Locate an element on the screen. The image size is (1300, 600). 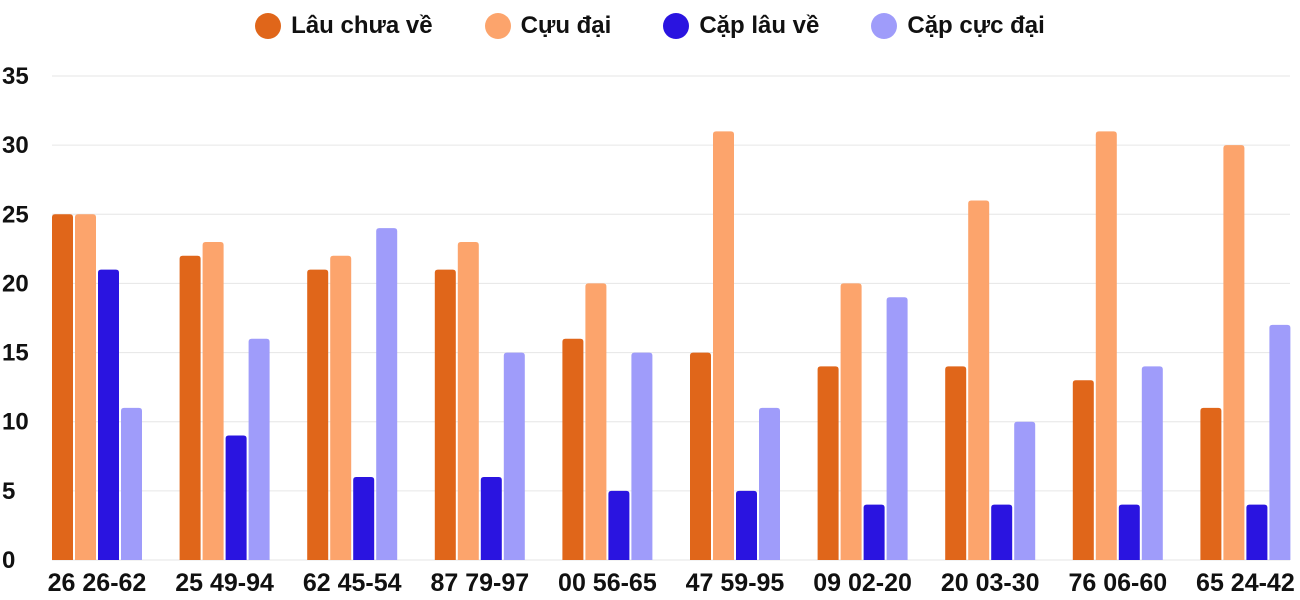
legend-label: Cặp lâu về is located at coordinates (759, 25).